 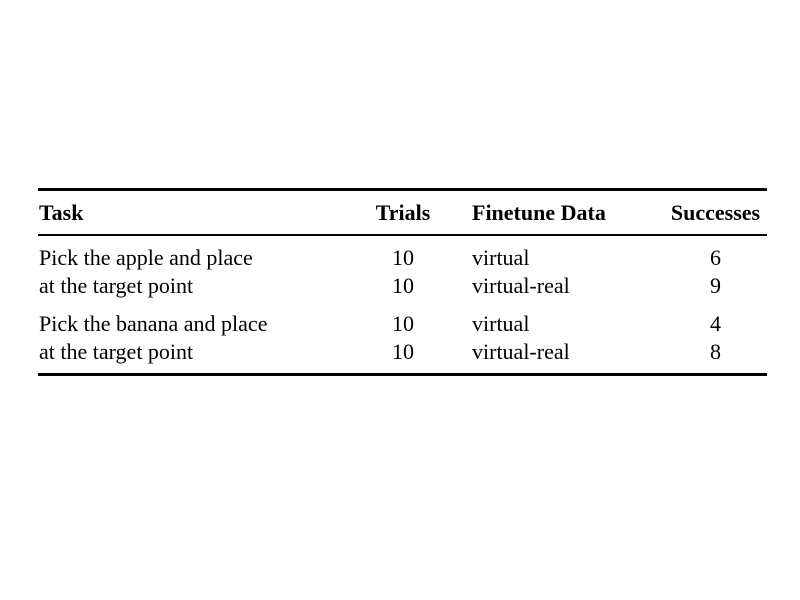 What do you see at coordinates (146, 257) in the screenshot?
I see `task-line: Pick the apple and place` at bounding box center [146, 257].